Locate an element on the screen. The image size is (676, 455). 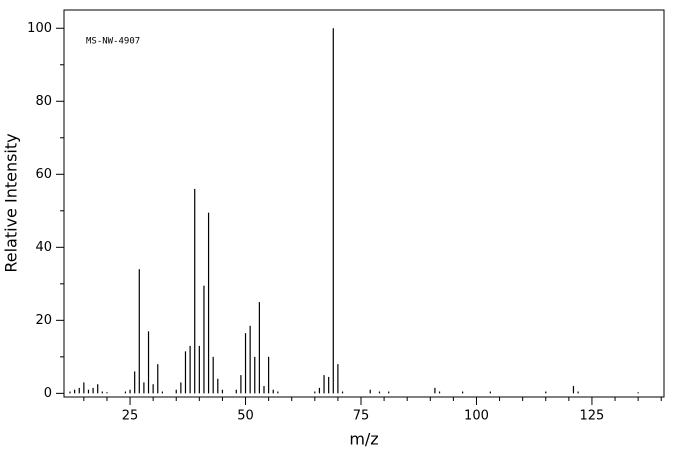
x-tick-label: 50 is located at coordinates (245, 416).